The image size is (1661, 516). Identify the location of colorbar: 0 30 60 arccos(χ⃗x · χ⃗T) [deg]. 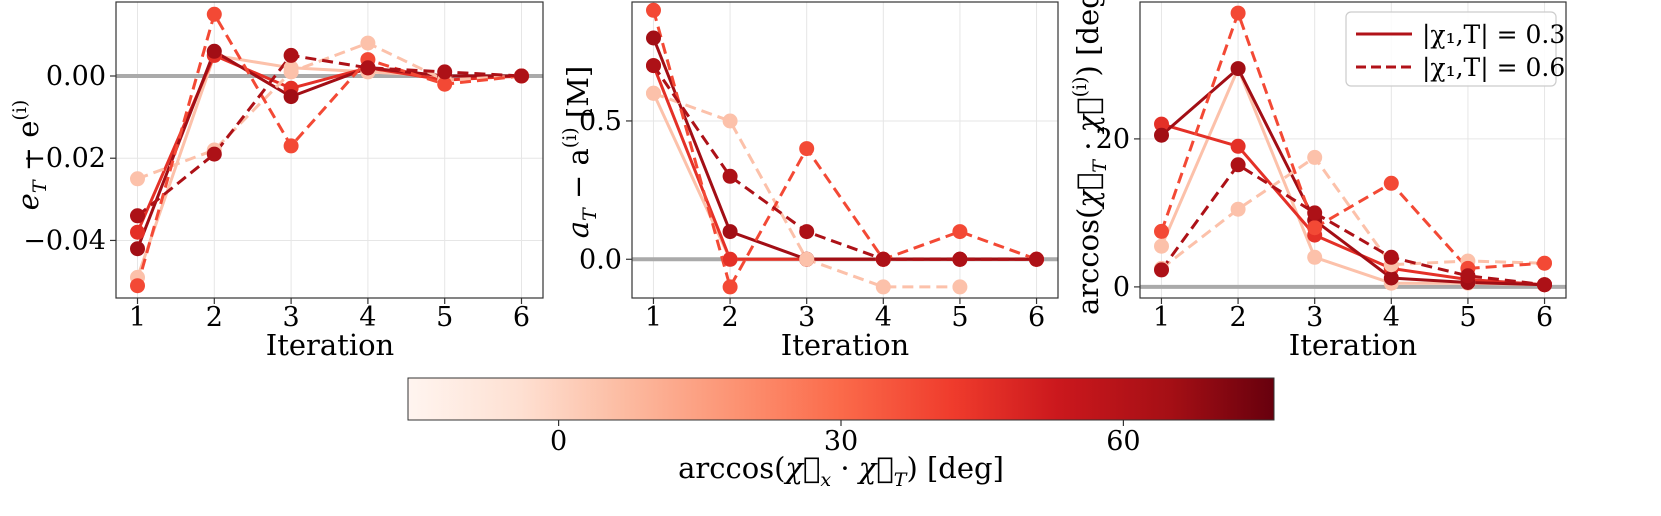
(841, 434).